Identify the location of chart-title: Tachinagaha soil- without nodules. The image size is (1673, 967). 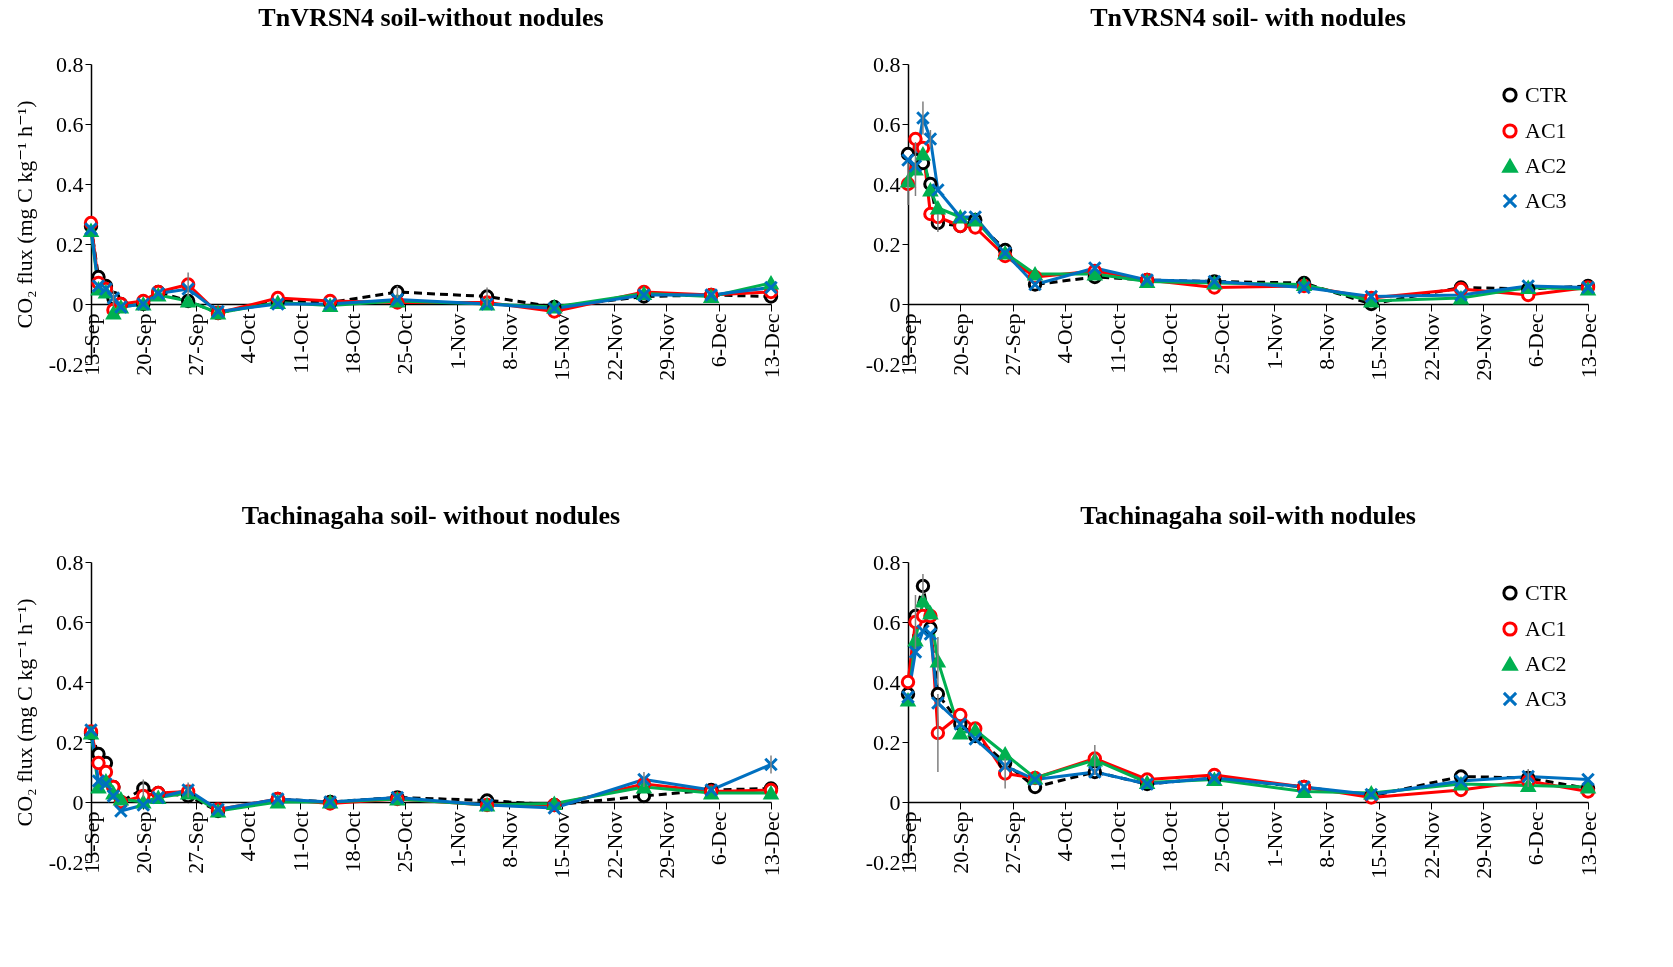
(431, 515).